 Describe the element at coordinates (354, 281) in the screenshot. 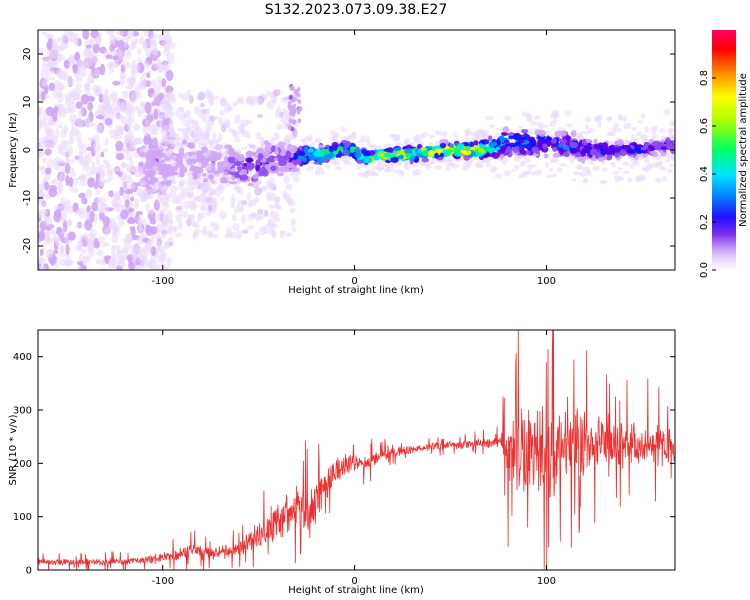

I see `spectrogram-x-tick-label: 0` at that location.